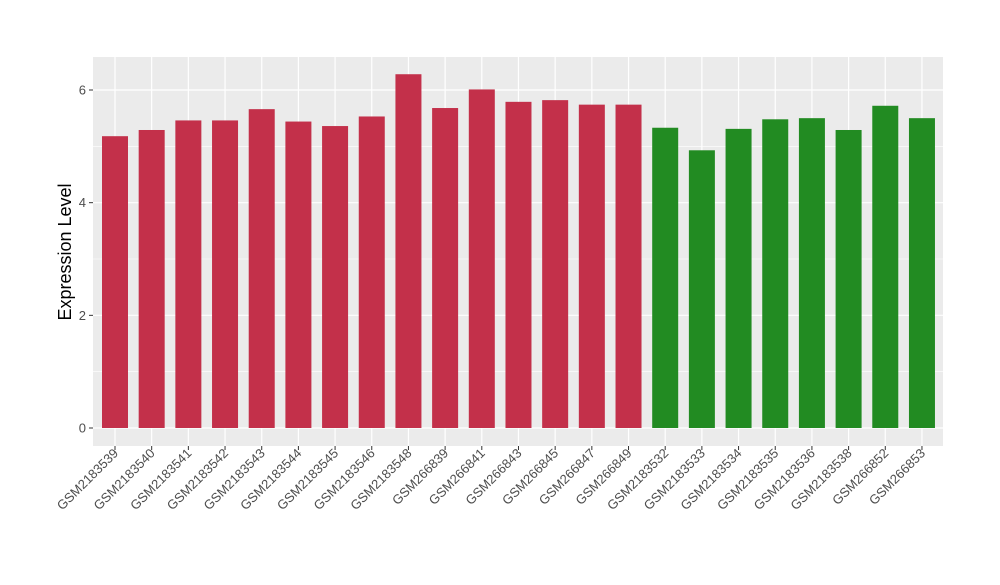  Describe the element at coordinates (371, 272) in the screenshot. I see `bar-GSM2183546` at that location.